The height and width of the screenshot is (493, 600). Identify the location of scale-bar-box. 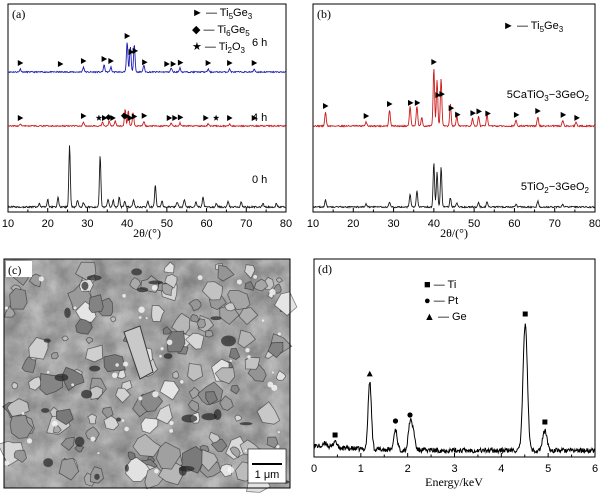
(267, 466).